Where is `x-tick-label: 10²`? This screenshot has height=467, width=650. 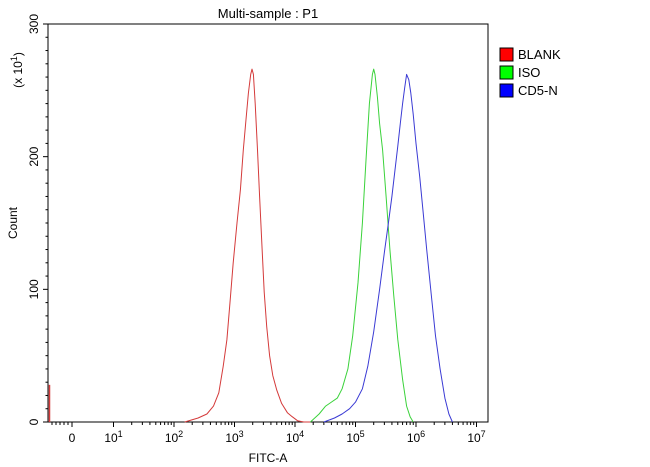 x-tick-label: 10² is located at coordinates (174, 437).